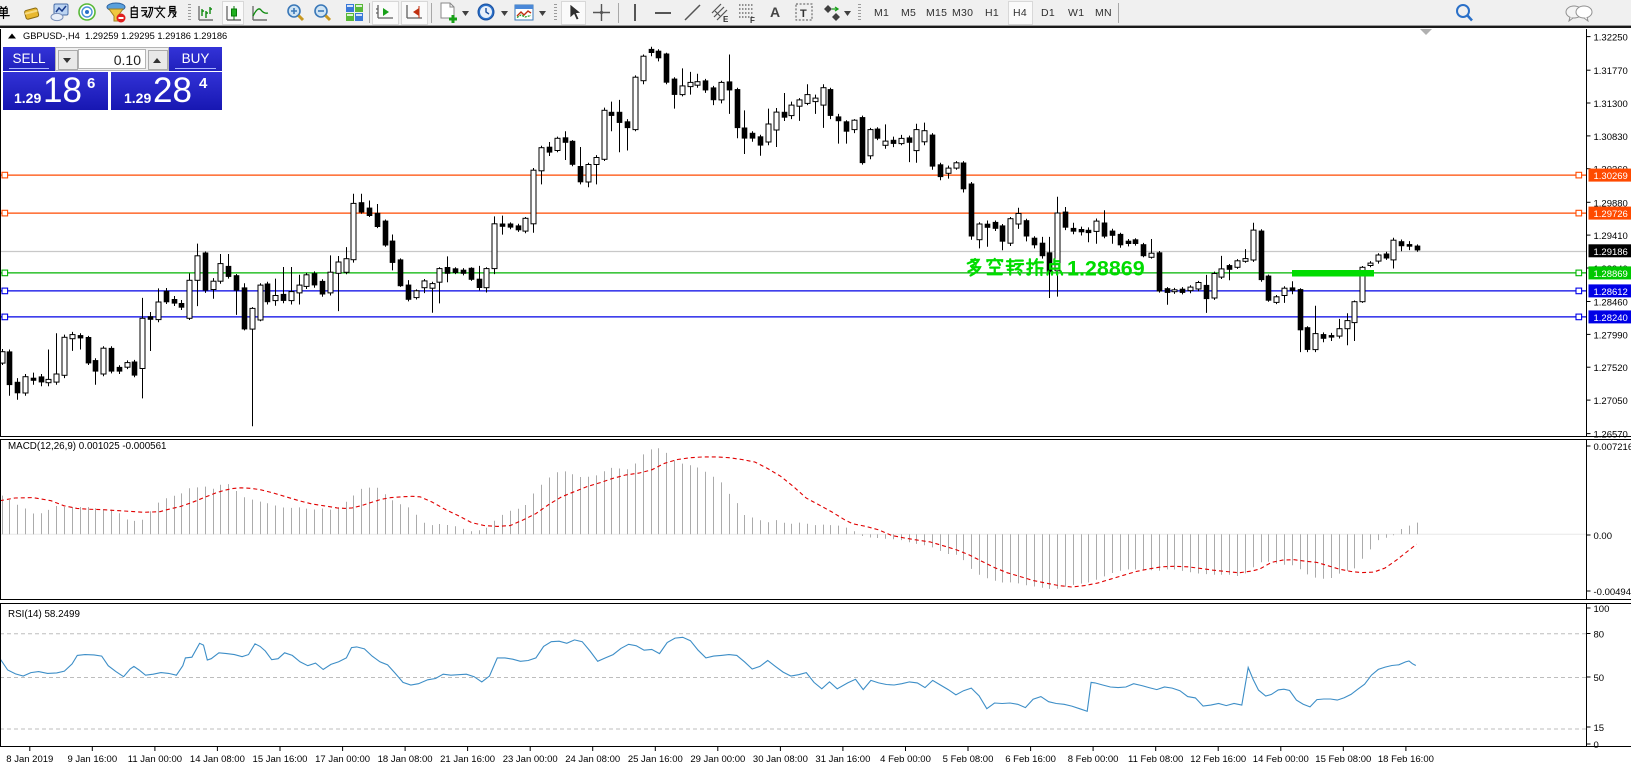  I want to click on svg-text: 14 Jan 08:00, so click(217, 759).